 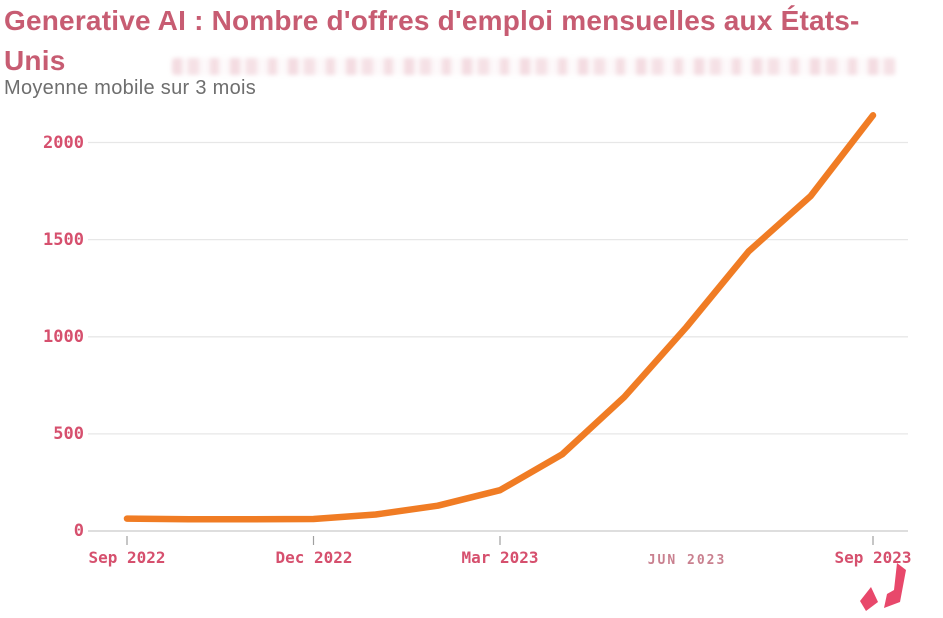 I want to click on brand-logo-right-ribbon, so click(x=895, y=585).